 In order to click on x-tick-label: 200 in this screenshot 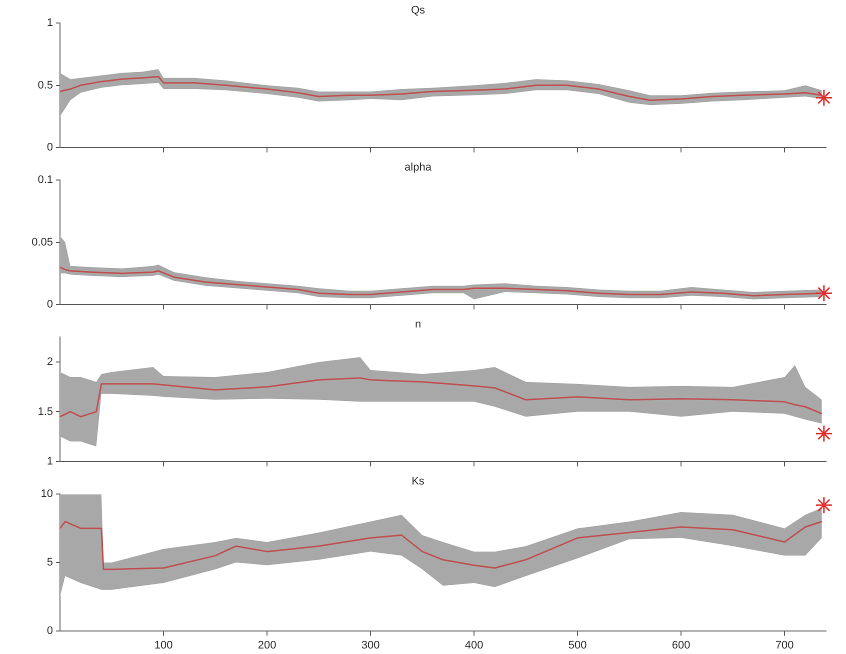, I will do `click(267, 645)`.